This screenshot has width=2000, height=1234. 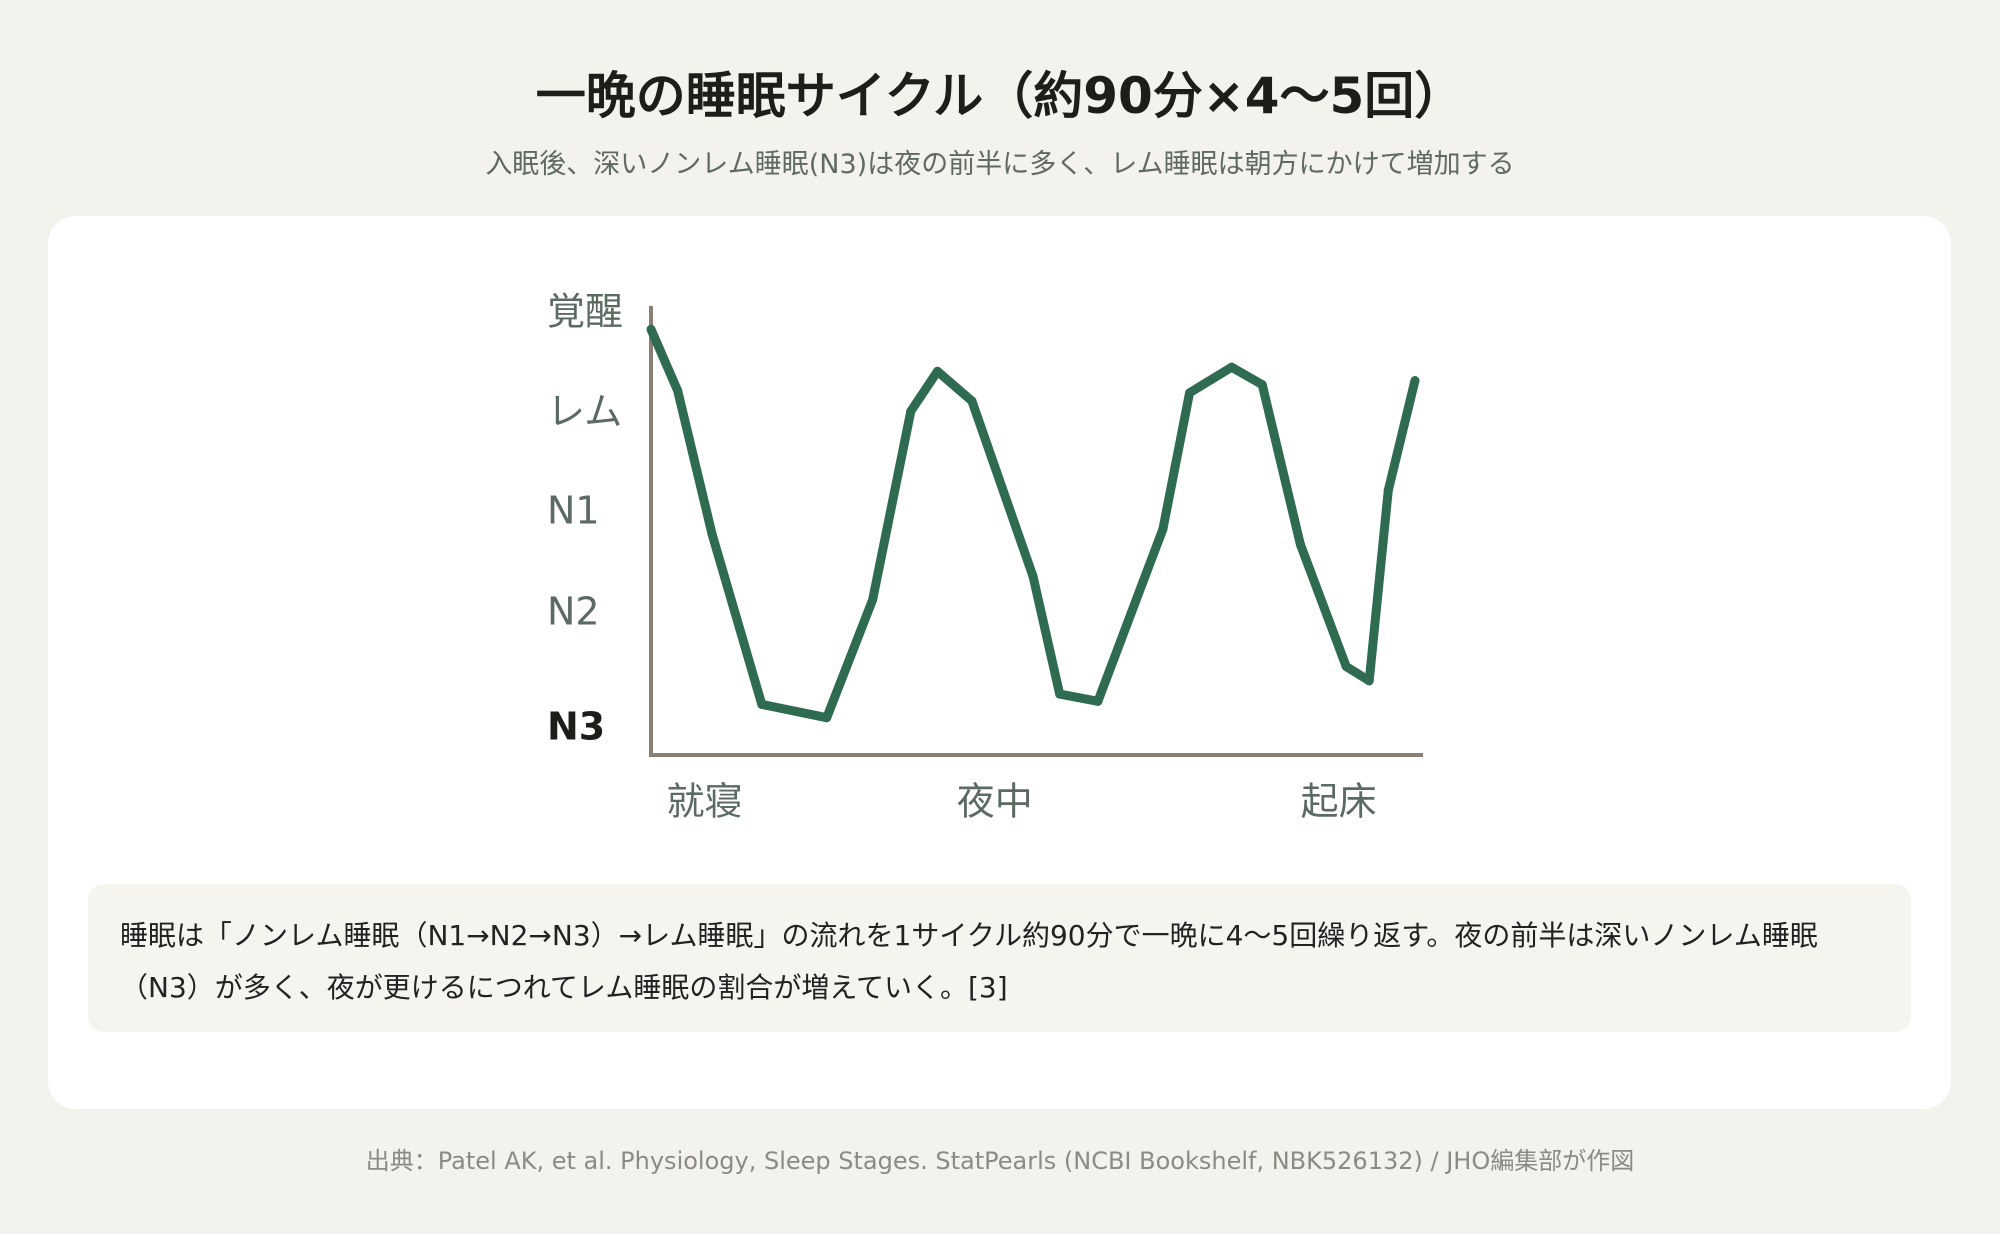 I want to click on y-tick-label: 覚醒, so click(x=585, y=312).